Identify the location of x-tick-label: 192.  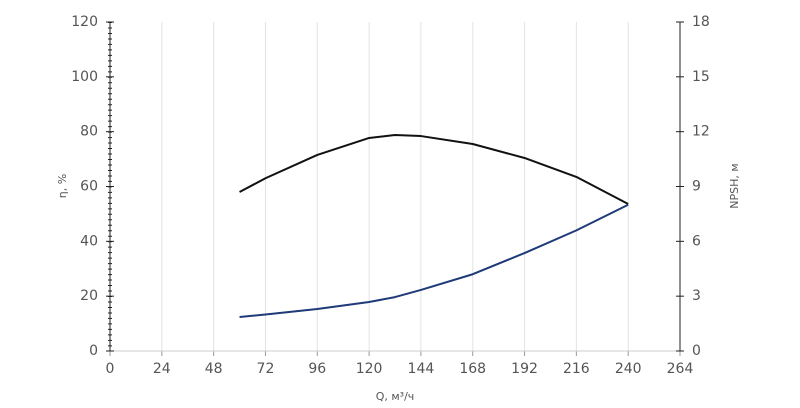
(524, 369).